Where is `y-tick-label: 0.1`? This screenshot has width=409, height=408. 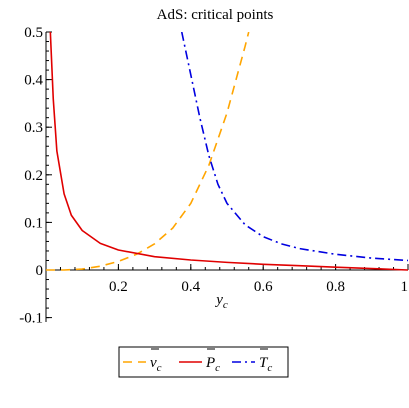 y-tick-label: 0.1 is located at coordinates (33, 223).